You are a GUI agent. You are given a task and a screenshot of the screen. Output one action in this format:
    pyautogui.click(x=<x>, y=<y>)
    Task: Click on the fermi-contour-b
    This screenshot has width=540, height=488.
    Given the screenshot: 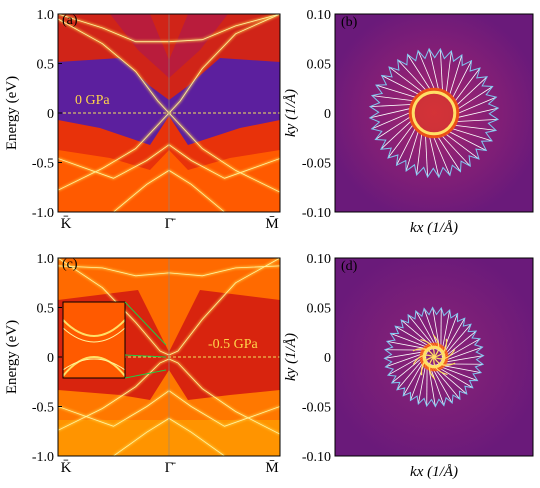 What is the action you would take?
    pyautogui.click(x=434, y=113)
    